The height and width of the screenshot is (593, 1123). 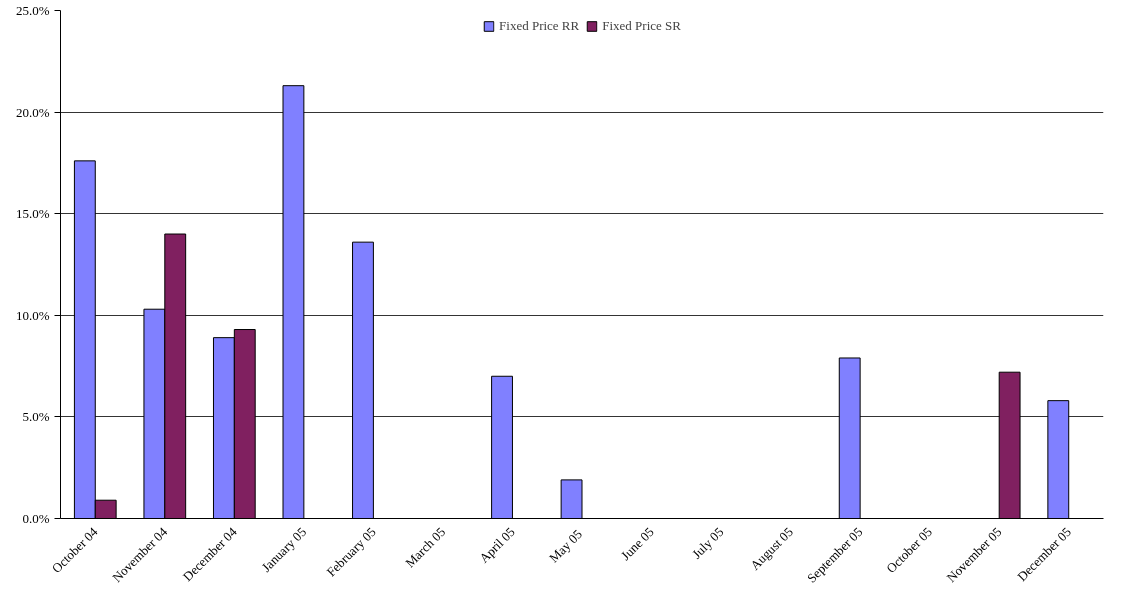 I want to click on x-tick-label: July 05, so click(x=707, y=543).